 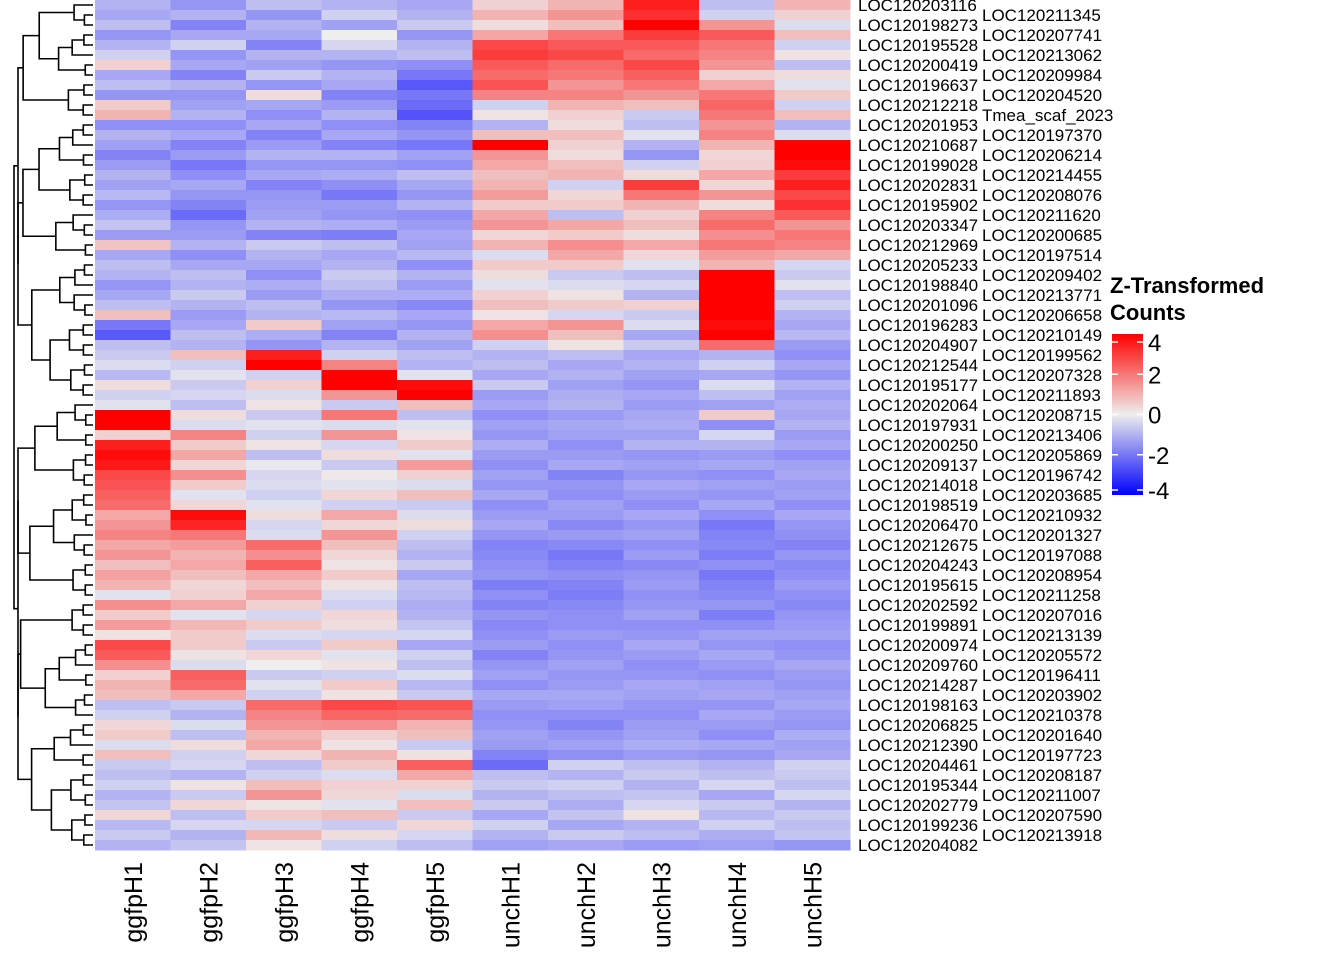 I want to click on row-label: LOC120214018, so click(x=918, y=485).